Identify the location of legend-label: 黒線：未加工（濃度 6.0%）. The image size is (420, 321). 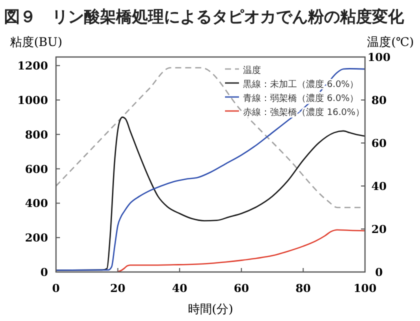
(301, 84).